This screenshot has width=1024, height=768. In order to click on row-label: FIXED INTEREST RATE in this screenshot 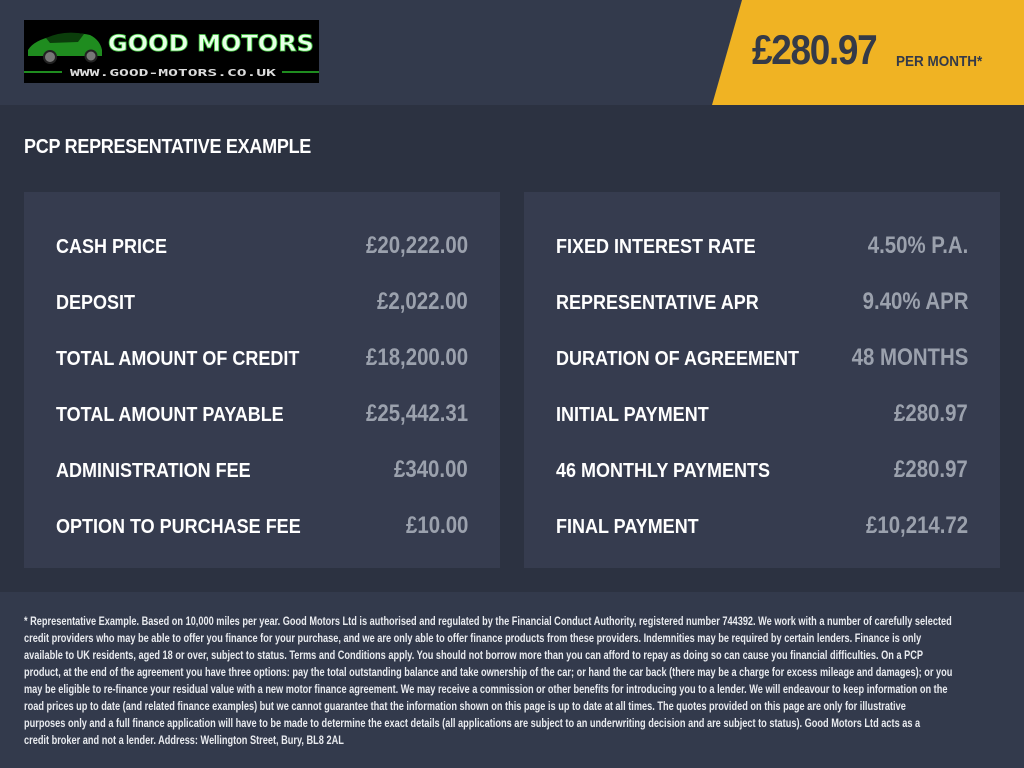, I will do `click(656, 247)`.